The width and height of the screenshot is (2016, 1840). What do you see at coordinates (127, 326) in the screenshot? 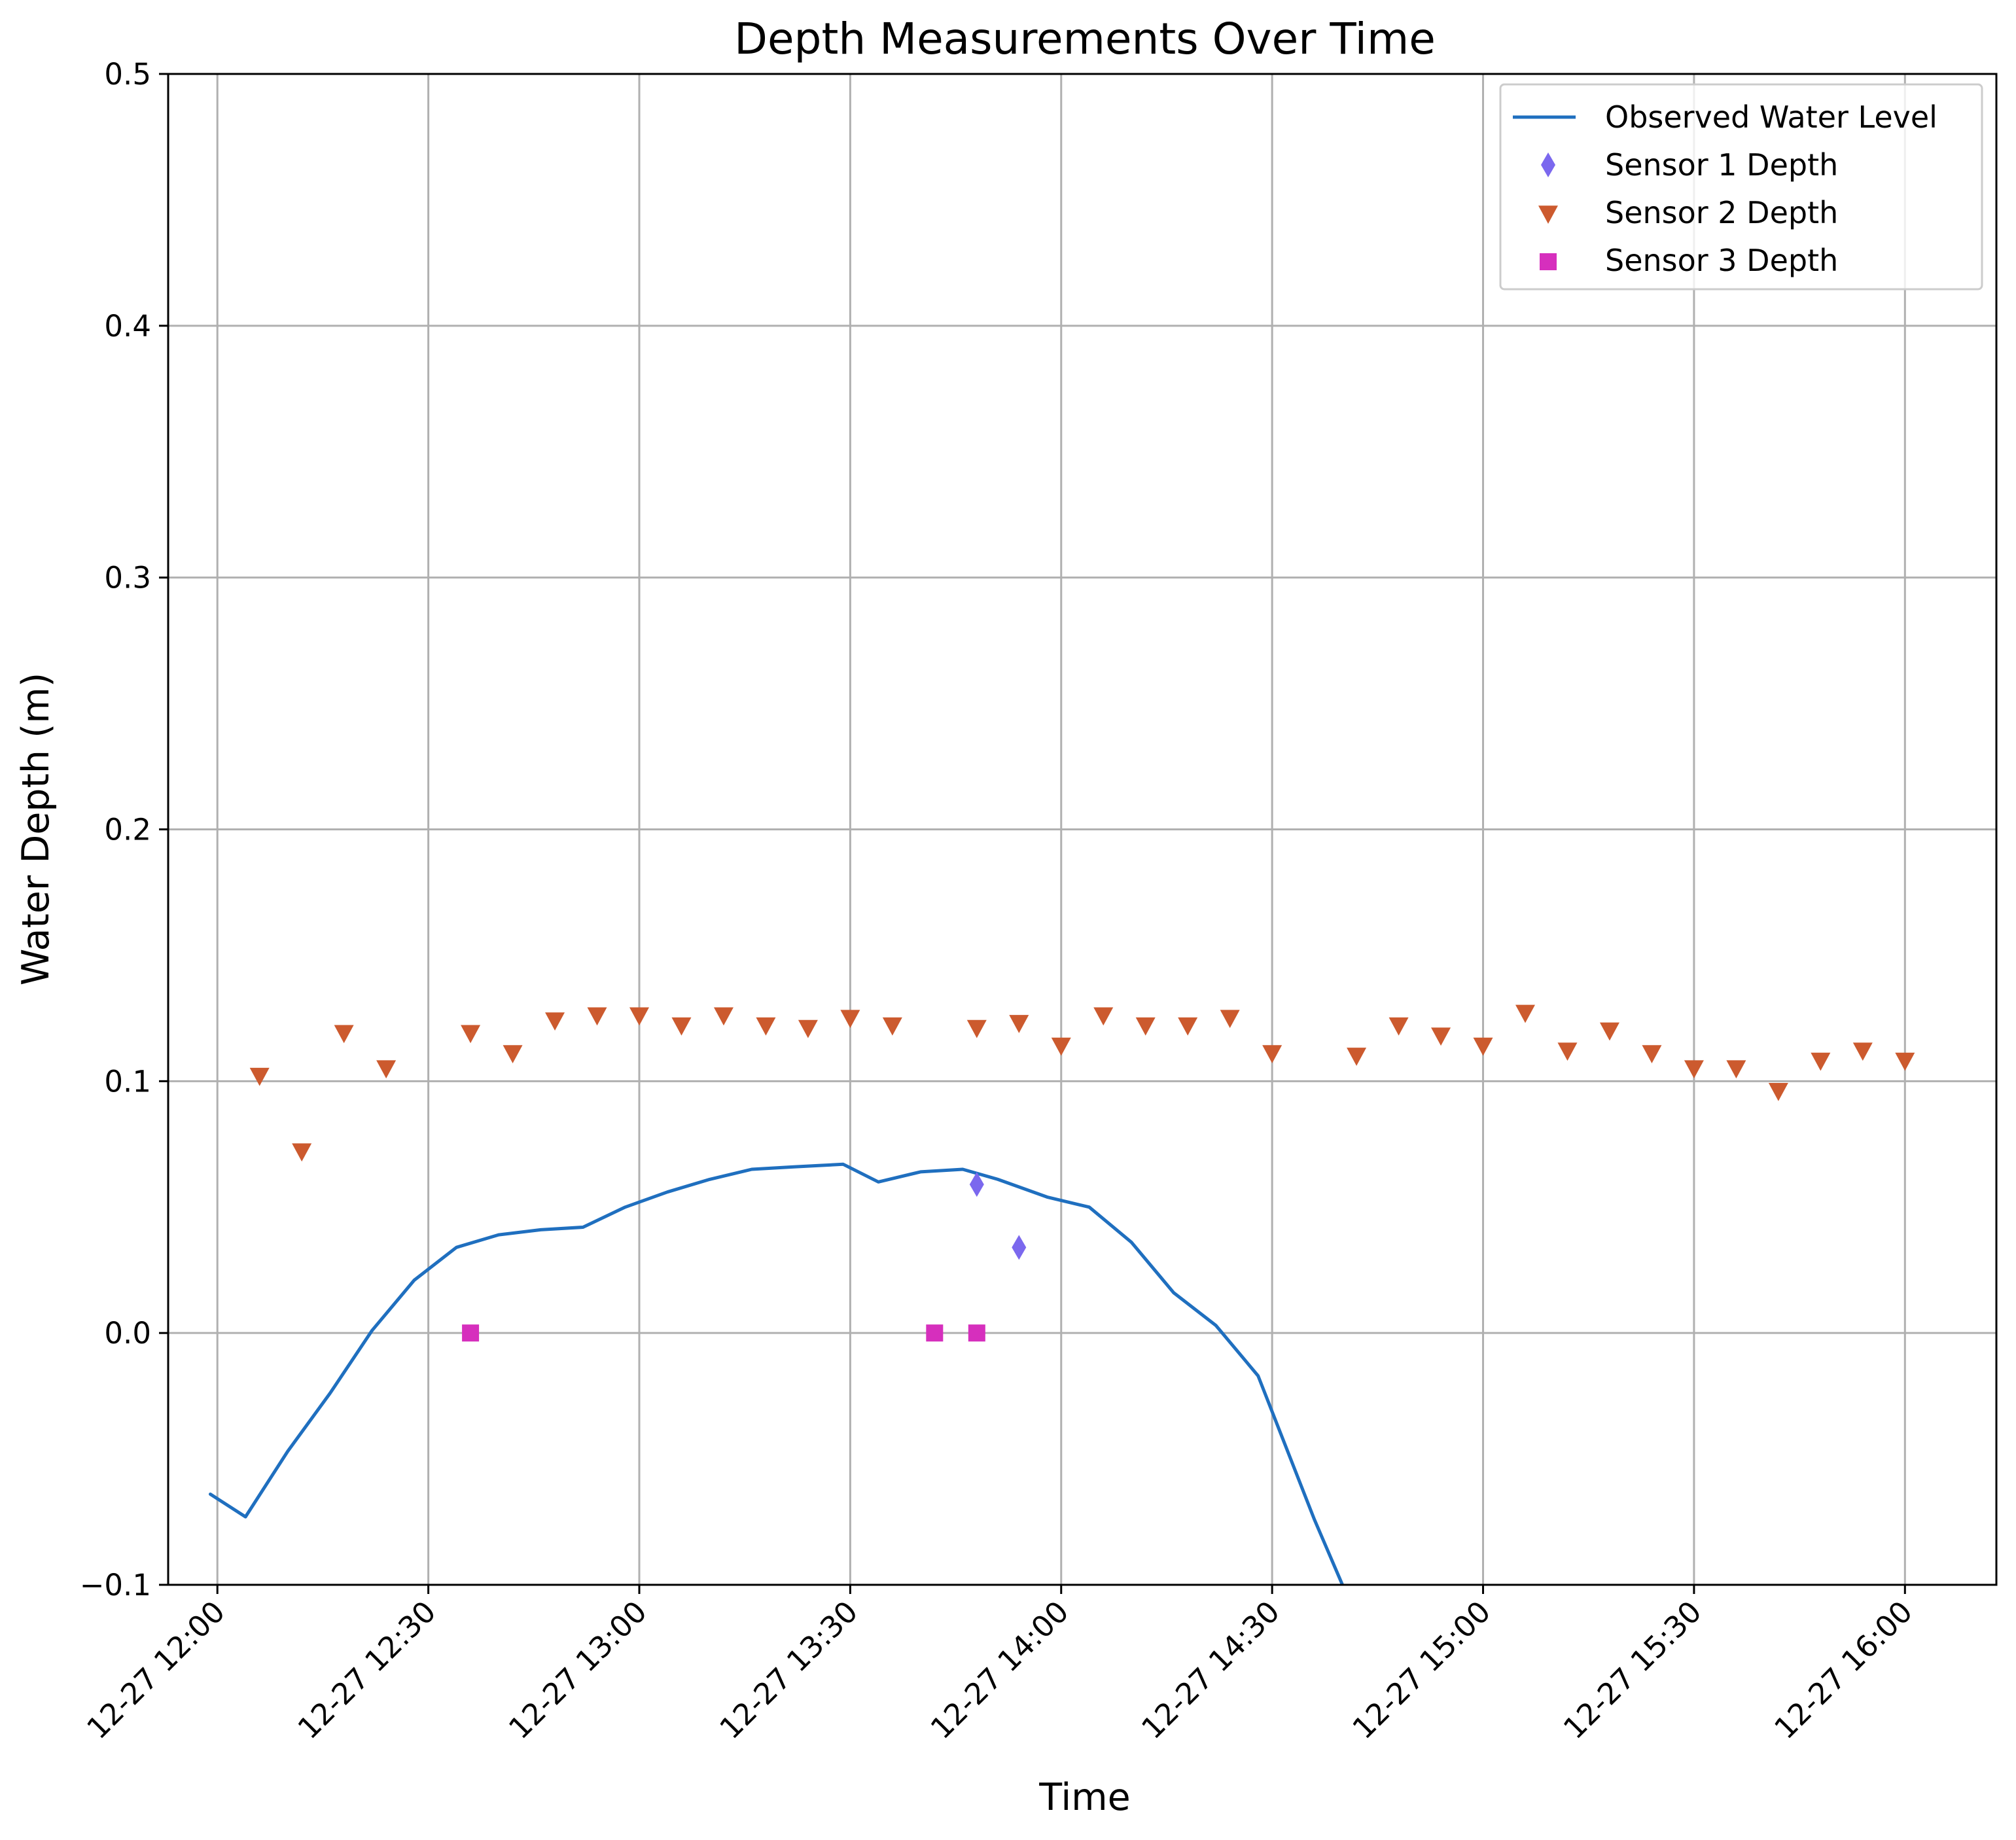
I see `y-tick-label: 0.4` at bounding box center [127, 326].